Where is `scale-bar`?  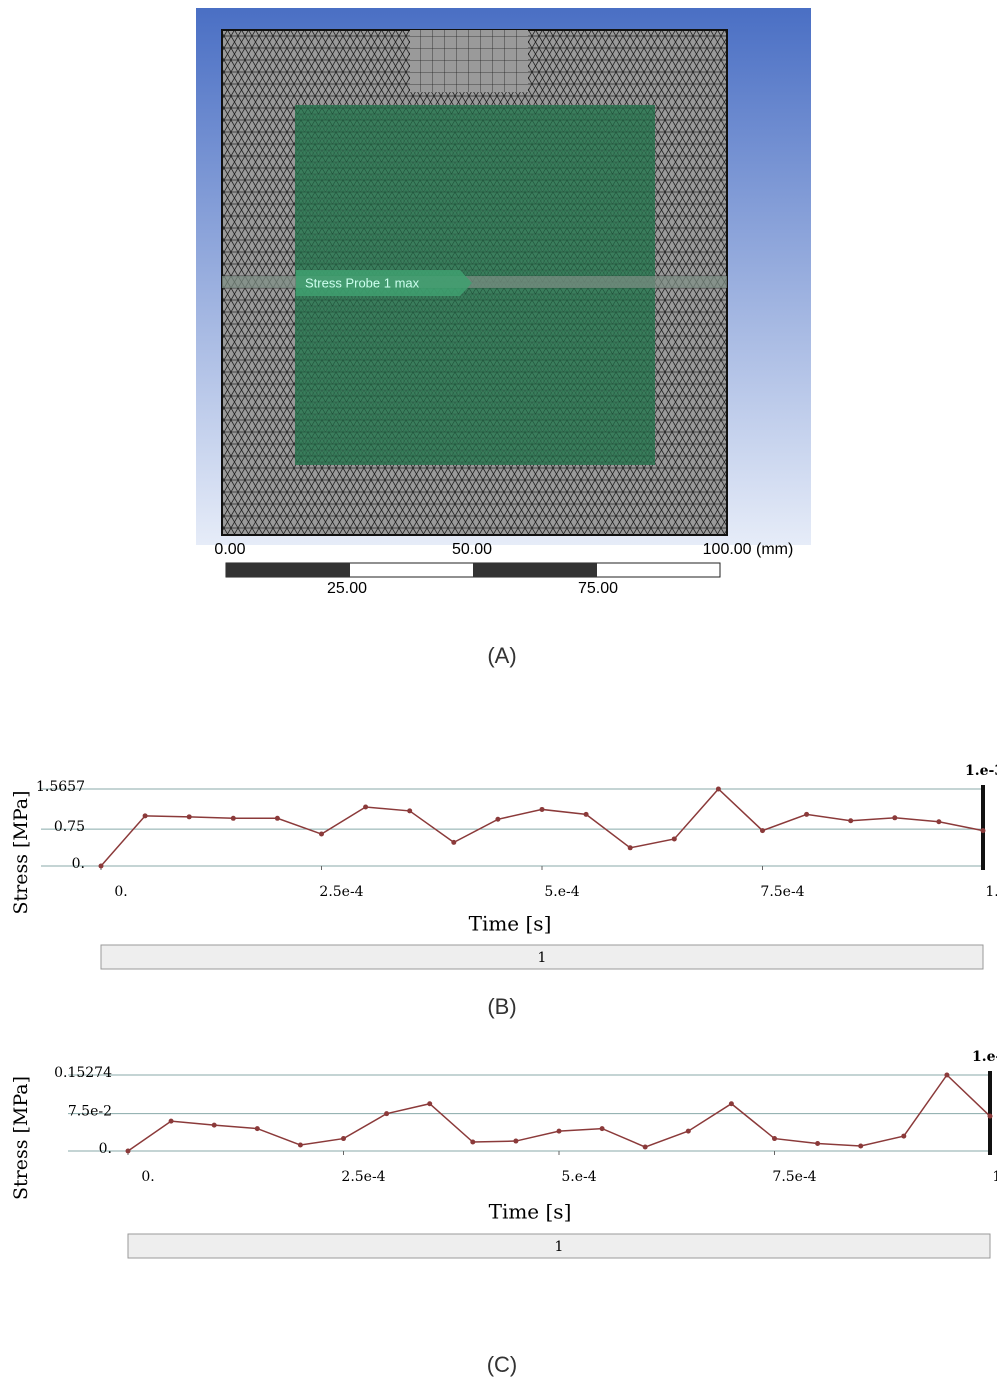
scale-bar is located at coordinates (473, 570).